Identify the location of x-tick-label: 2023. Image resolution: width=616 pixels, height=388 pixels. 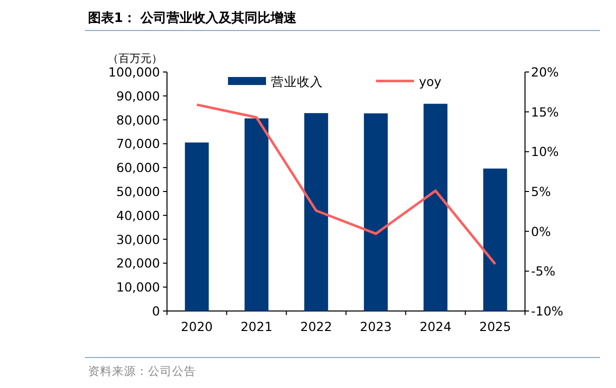
(376, 326).